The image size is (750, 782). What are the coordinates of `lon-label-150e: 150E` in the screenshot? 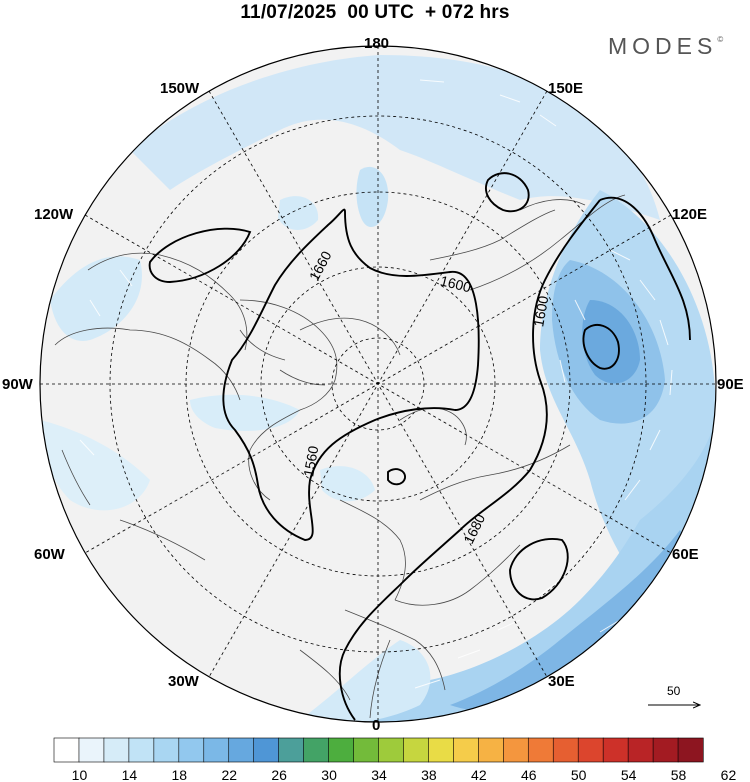 It's located at (566, 88).